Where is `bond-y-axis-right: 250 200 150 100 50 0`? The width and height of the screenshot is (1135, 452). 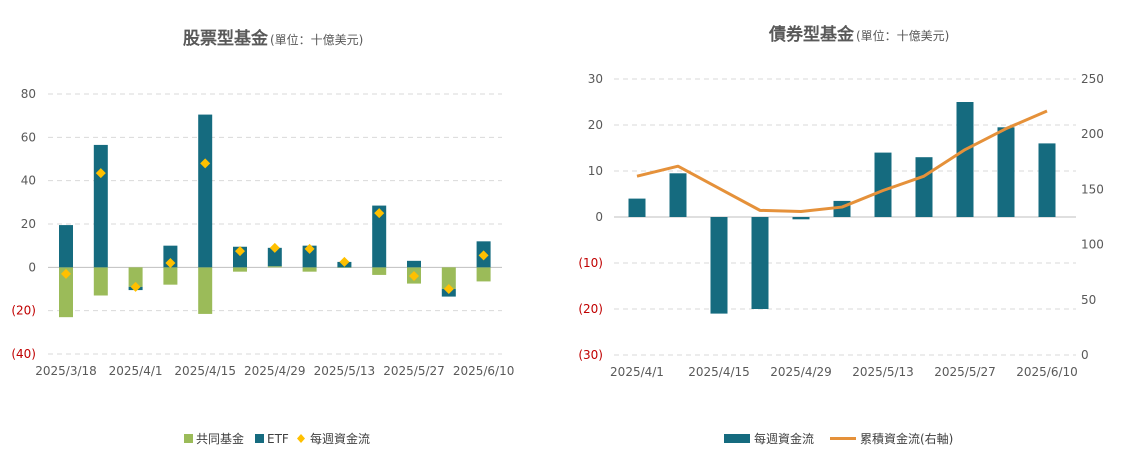
bond-y-axis-right: 250 200 150 100 50 0 is located at coordinates (1092, 217).